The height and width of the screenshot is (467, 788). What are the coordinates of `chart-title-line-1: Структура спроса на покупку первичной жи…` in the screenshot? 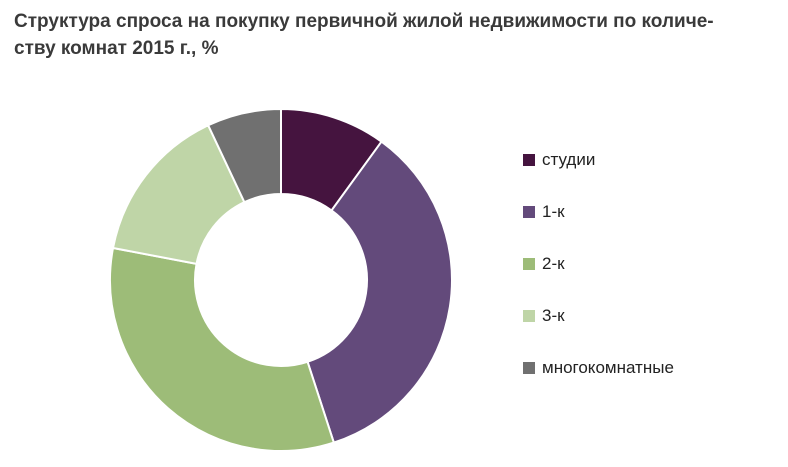 It's located at (364, 21).